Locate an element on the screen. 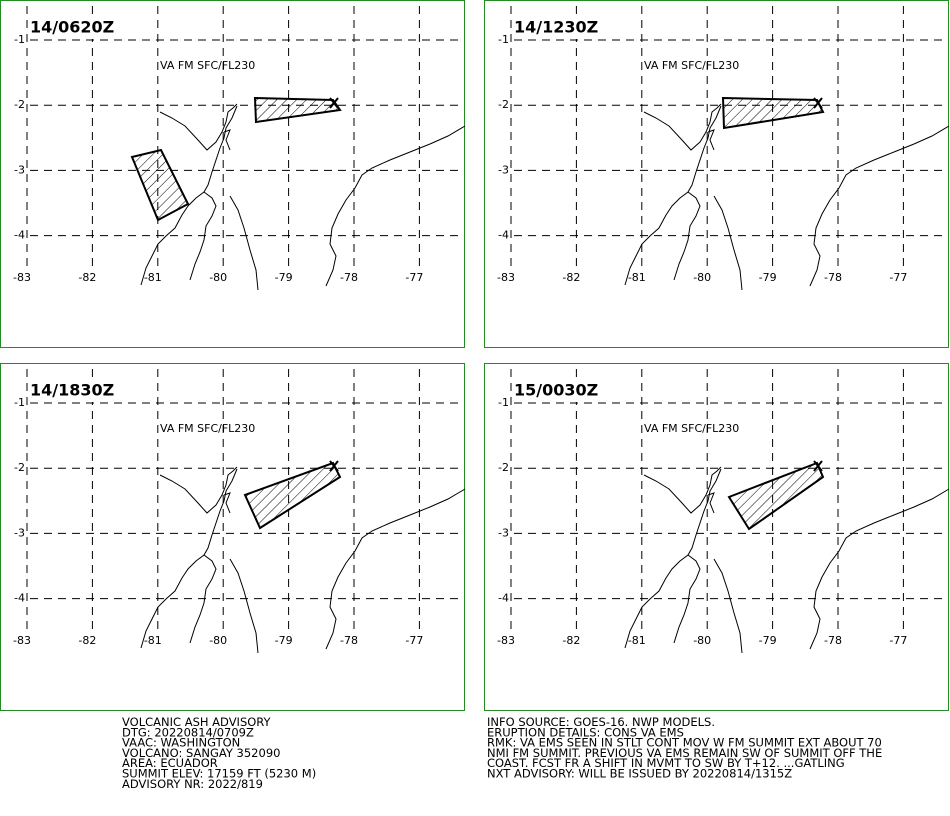  panel-title: 14/1830Z is located at coordinates (72, 390).